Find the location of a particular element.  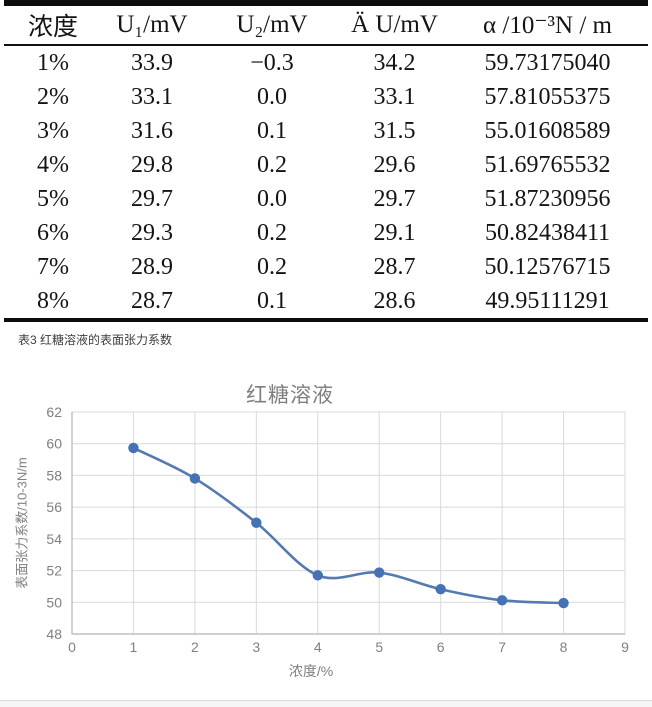

table-cell: 8% is located at coordinates (53, 301).